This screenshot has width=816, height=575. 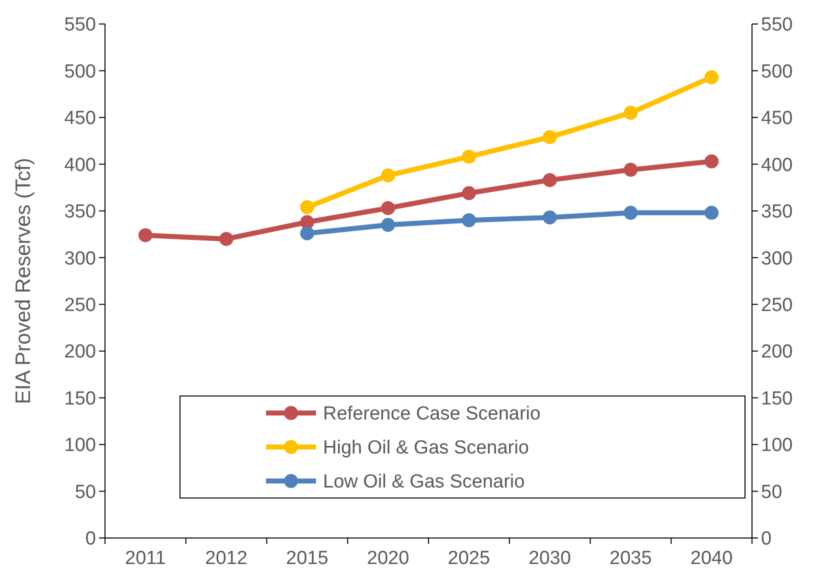 What do you see at coordinates (80, 305) in the screenshot?
I see `y-tick-label: 250` at bounding box center [80, 305].